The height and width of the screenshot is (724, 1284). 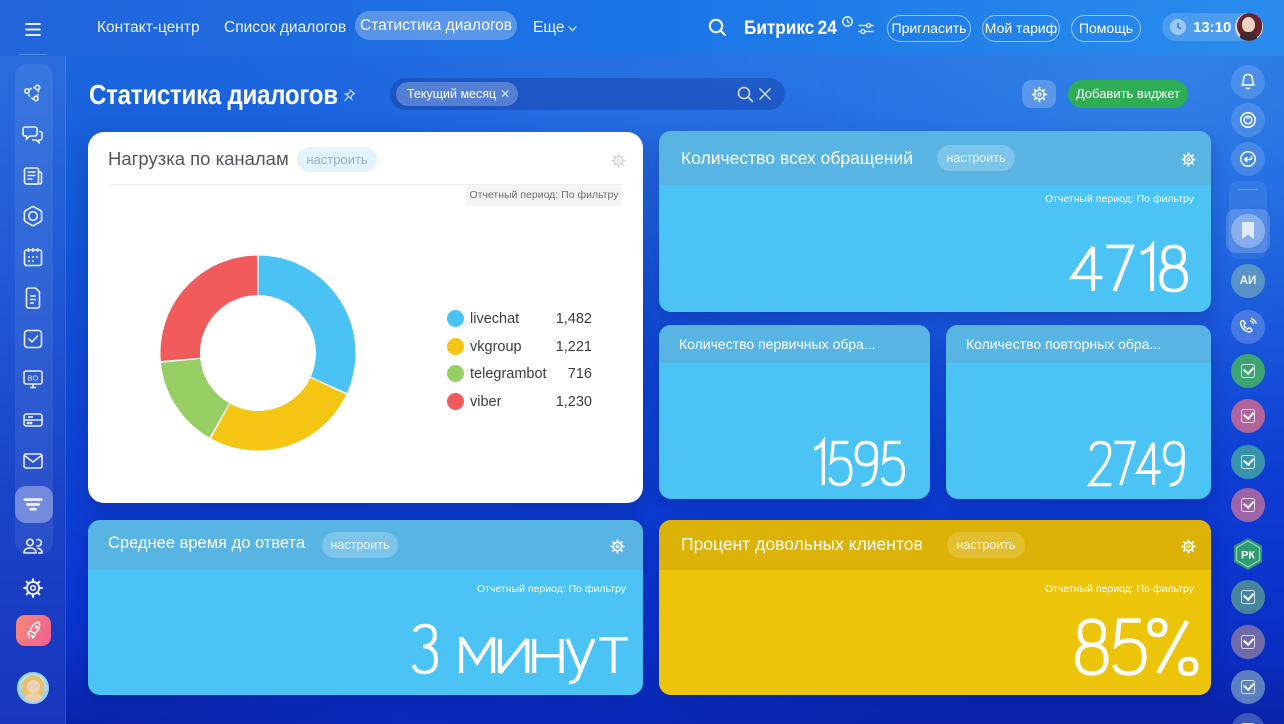 What do you see at coordinates (33, 378) in the screenshot?
I see `svg-text: BO` at bounding box center [33, 378].